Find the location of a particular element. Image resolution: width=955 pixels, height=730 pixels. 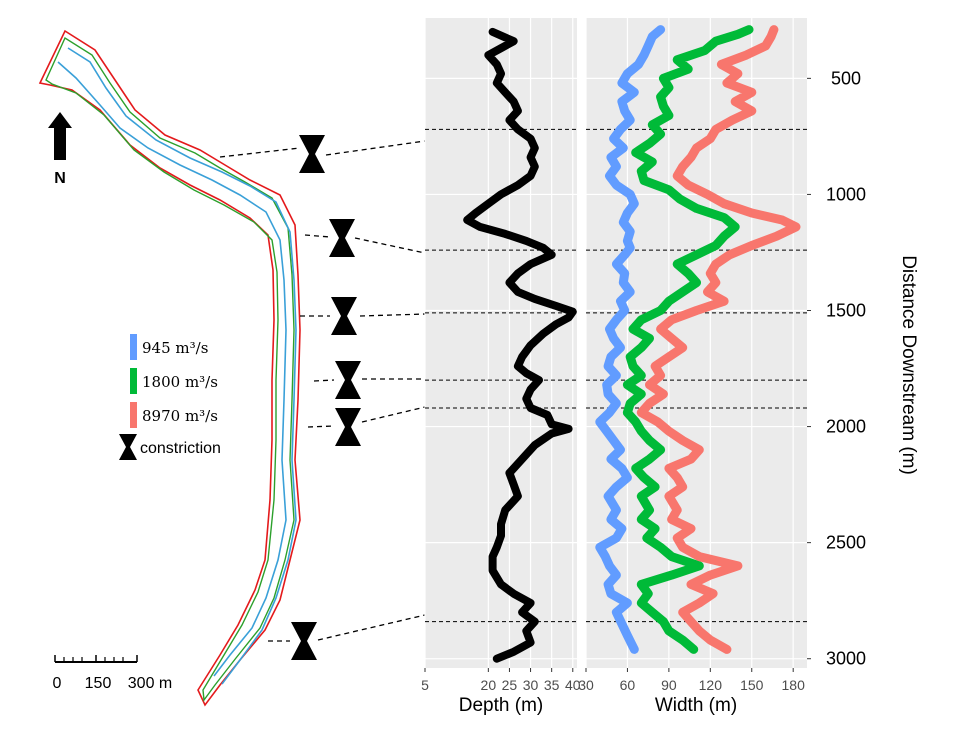

scale-bar: 0 150 300 m is located at coordinates (112, 673).